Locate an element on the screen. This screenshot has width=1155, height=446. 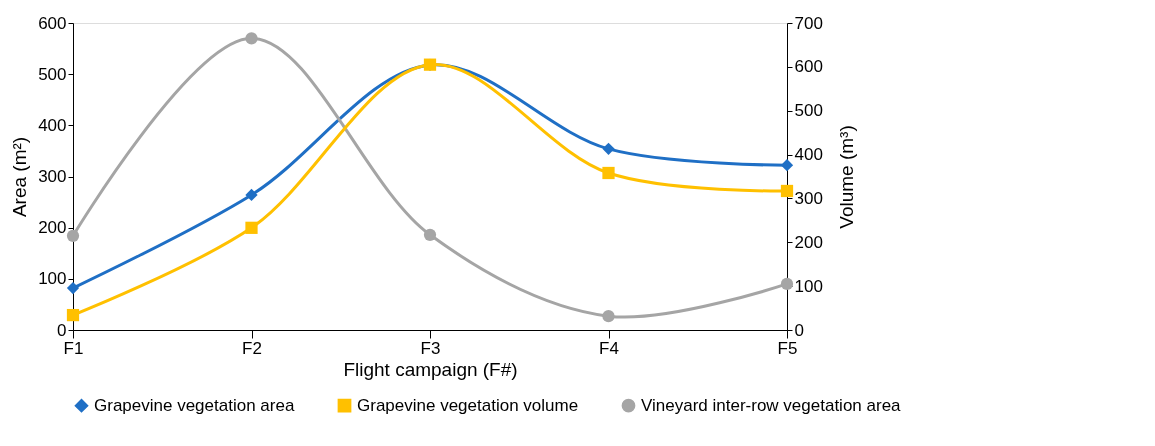
x-tick-label: F3 is located at coordinates (430, 348).